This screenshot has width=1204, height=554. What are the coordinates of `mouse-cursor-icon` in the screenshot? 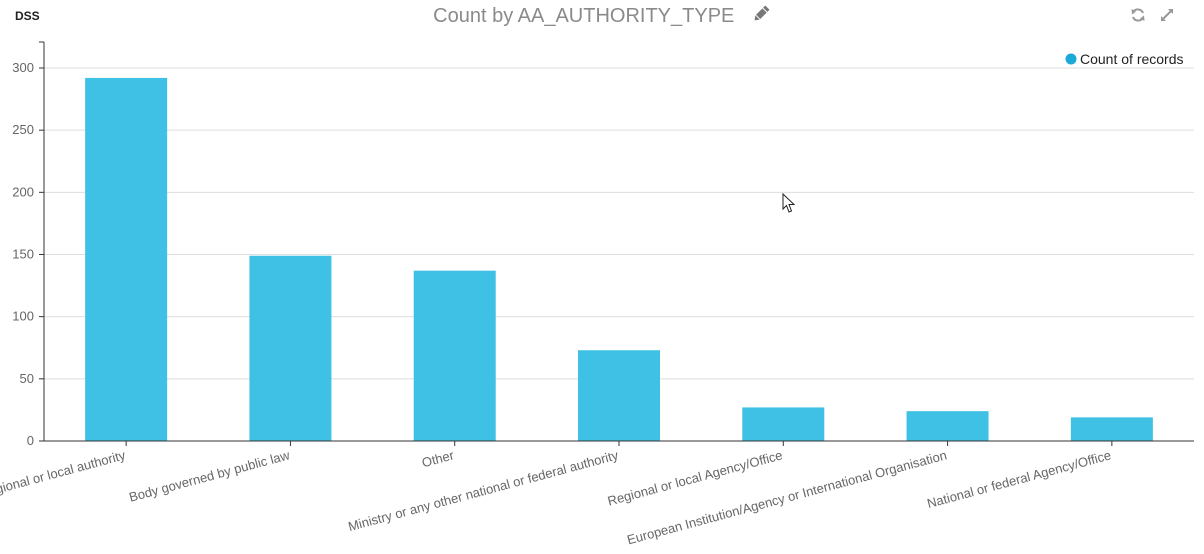 It's located at (789, 206).